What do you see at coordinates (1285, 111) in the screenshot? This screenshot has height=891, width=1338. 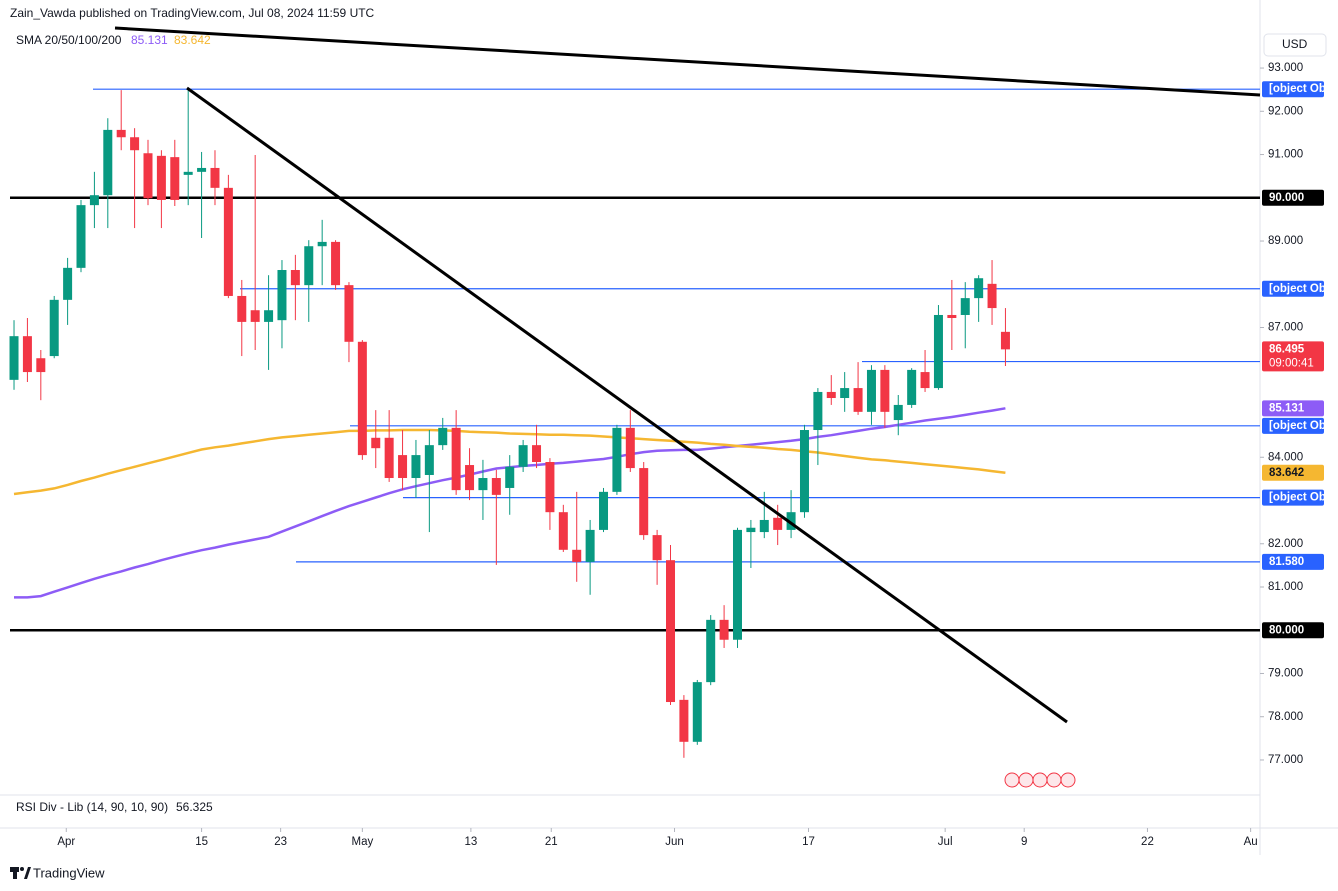 I see `y-tick-label: 92.000` at bounding box center [1285, 111].